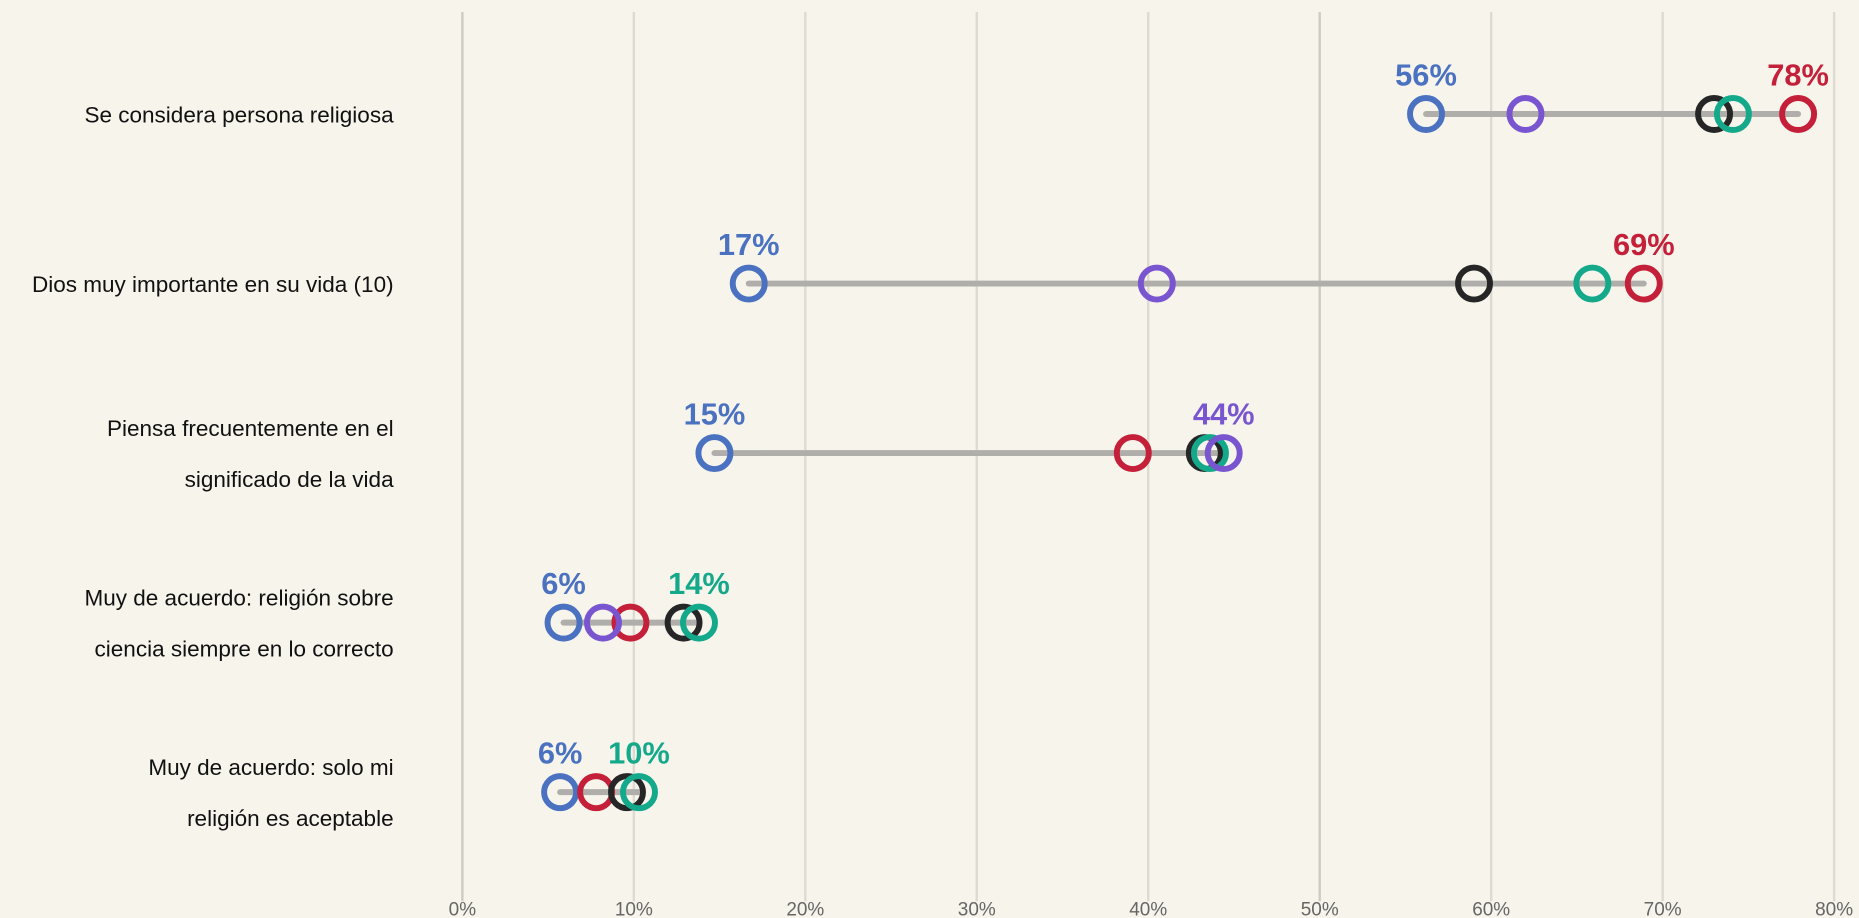 The height and width of the screenshot is (918, 1859). What do you see at coordinates (244, 648) in the screenshot?
I see `category-line: ciencia siempre en lo correcto` at bounding box center [244, 648].